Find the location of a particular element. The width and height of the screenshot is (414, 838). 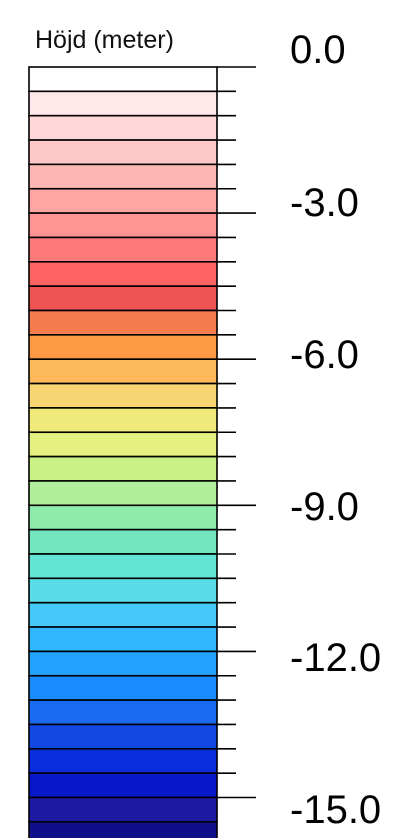

tick-label-5: -15.0 is located at coordinates (336, 810).